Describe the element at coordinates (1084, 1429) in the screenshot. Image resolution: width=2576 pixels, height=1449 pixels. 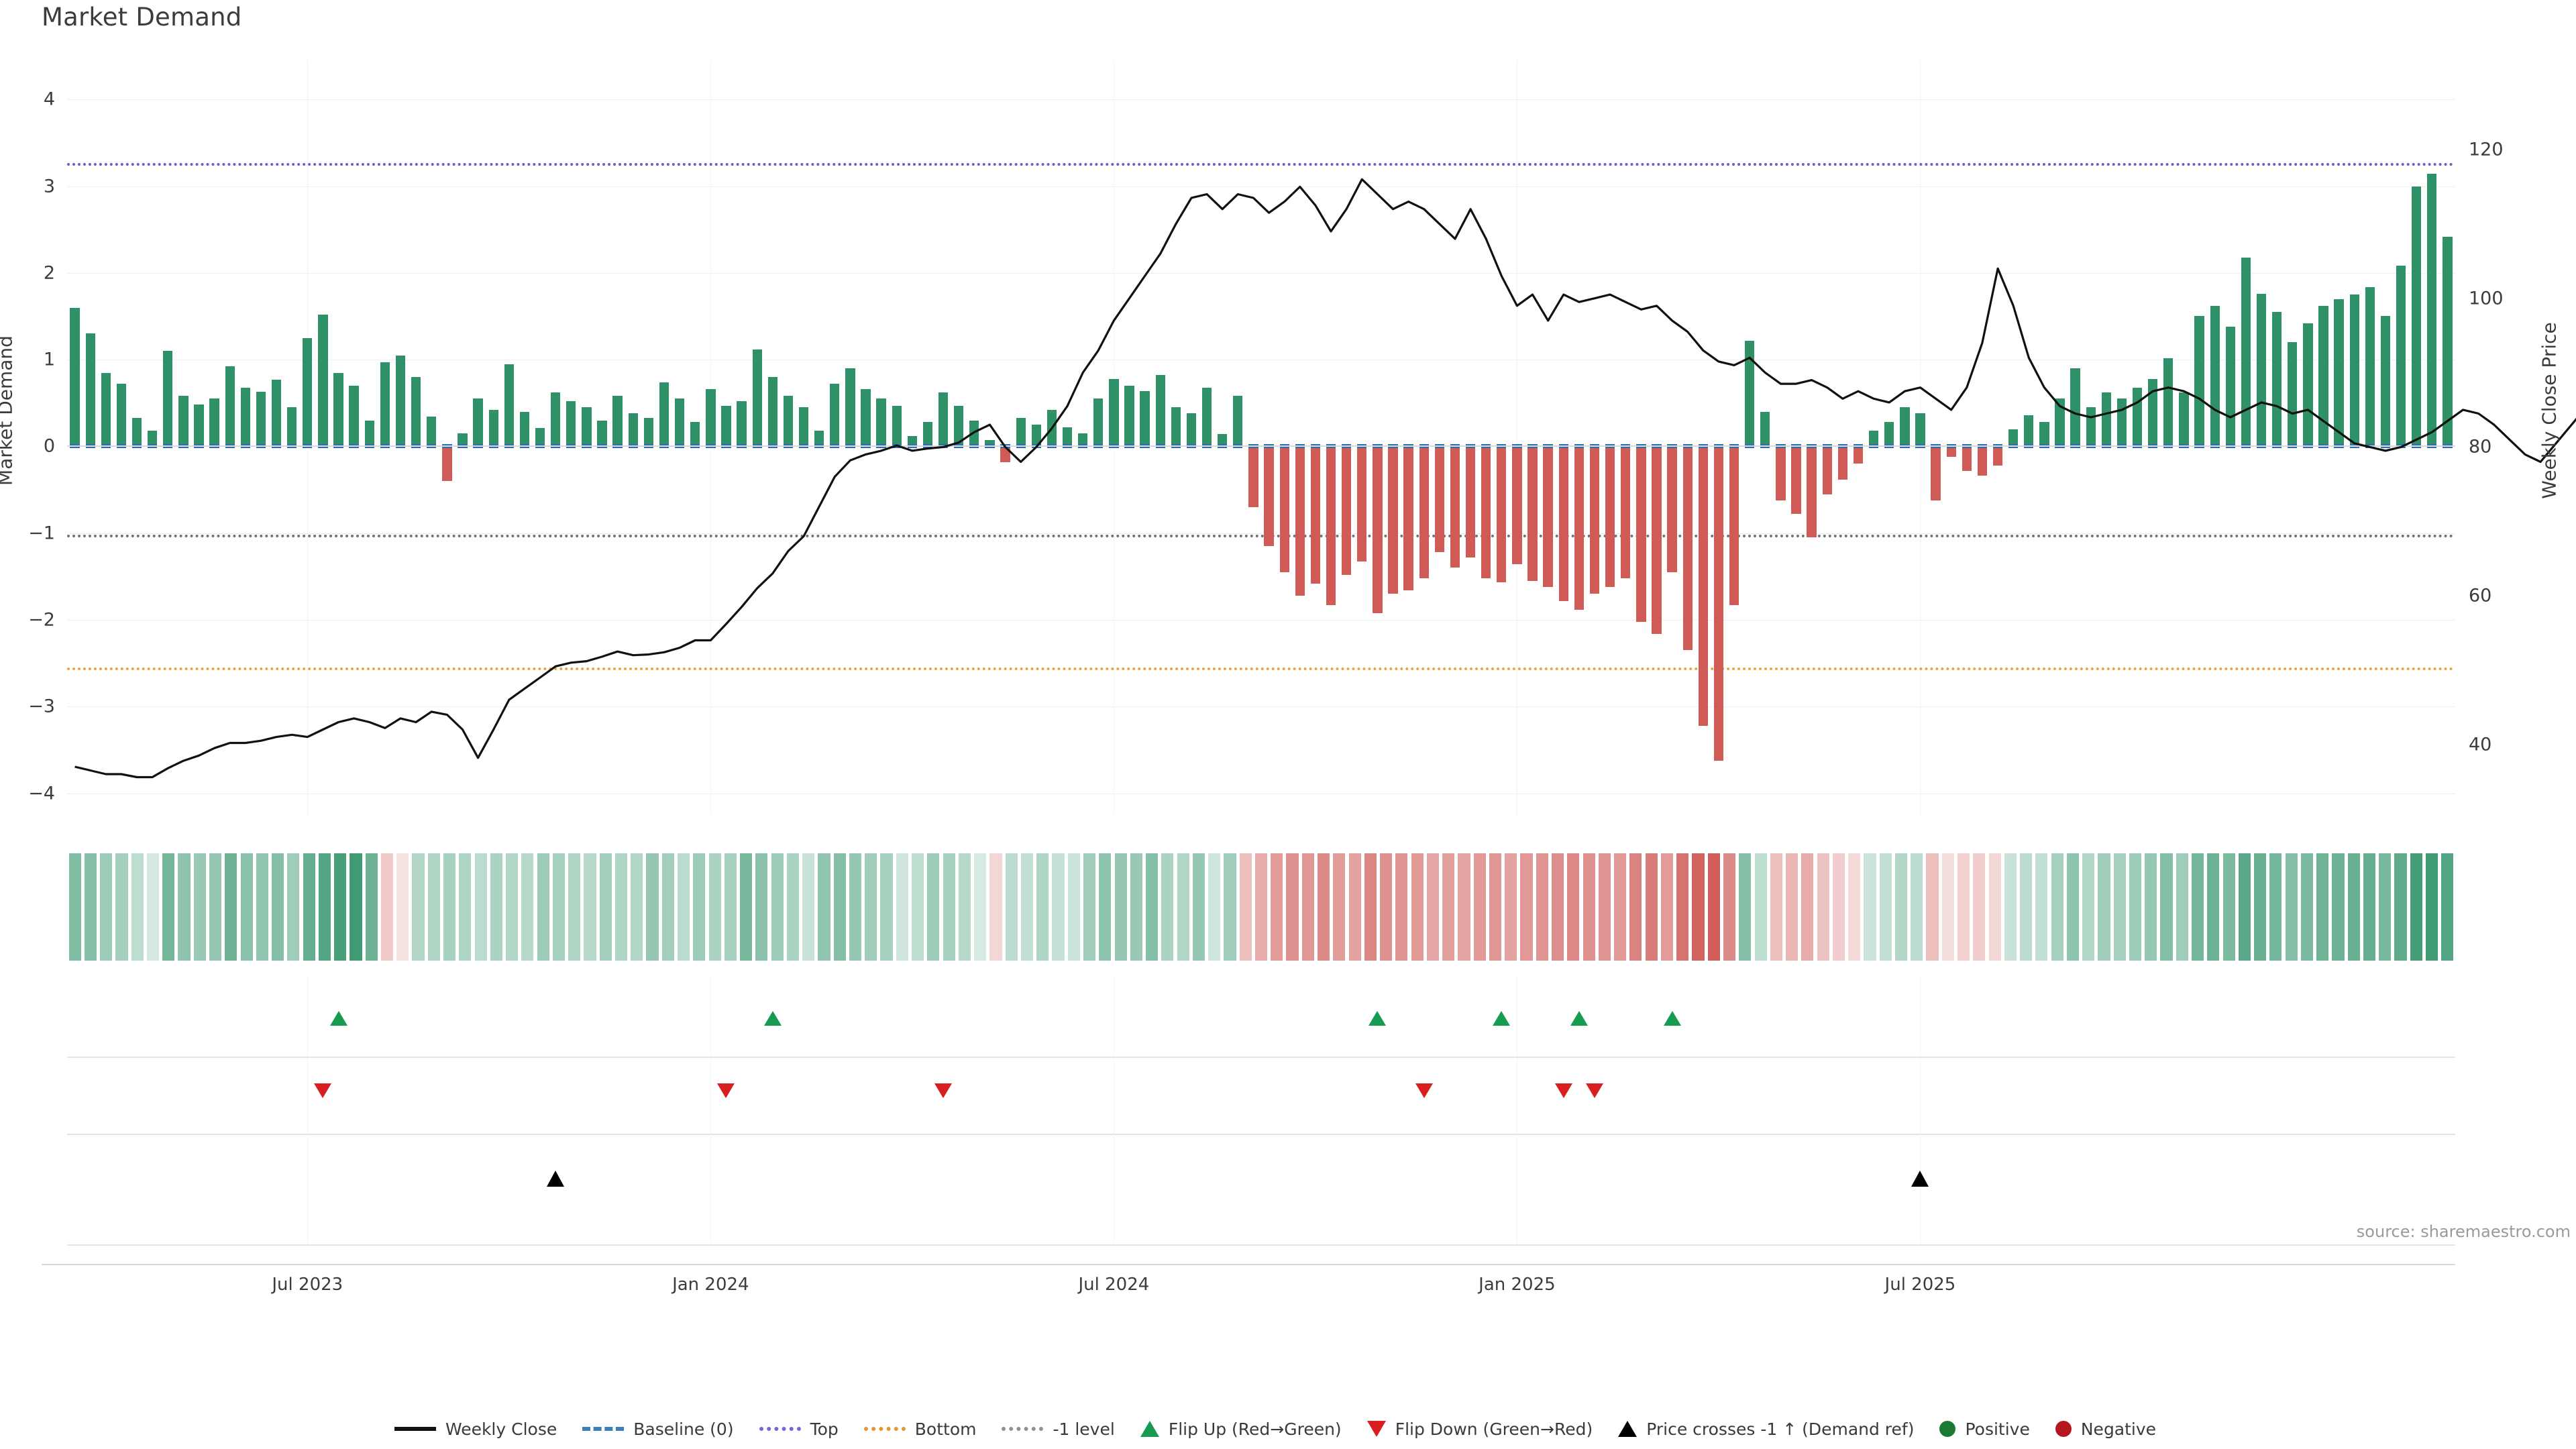
I see `legend-item-label: -1 level` at that location.